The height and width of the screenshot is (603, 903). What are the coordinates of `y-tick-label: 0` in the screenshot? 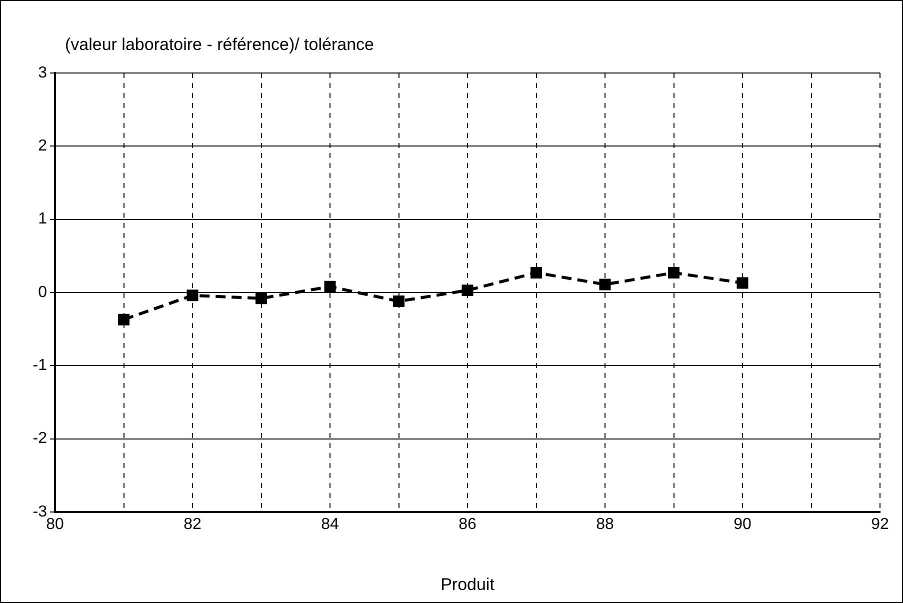 It's located at (43, 292).